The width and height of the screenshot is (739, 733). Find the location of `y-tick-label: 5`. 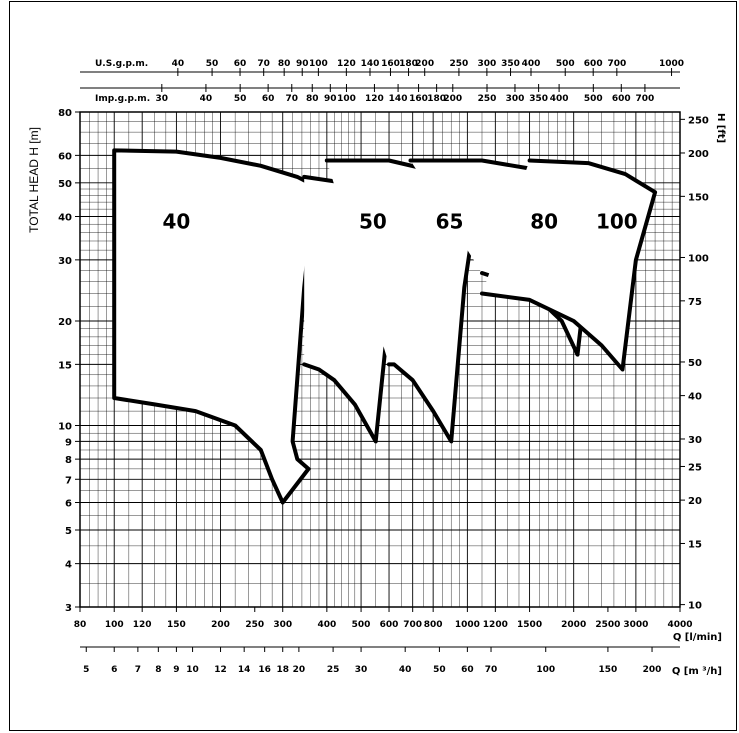

y-tick-label: 5 is located at coordinates (68, 531).